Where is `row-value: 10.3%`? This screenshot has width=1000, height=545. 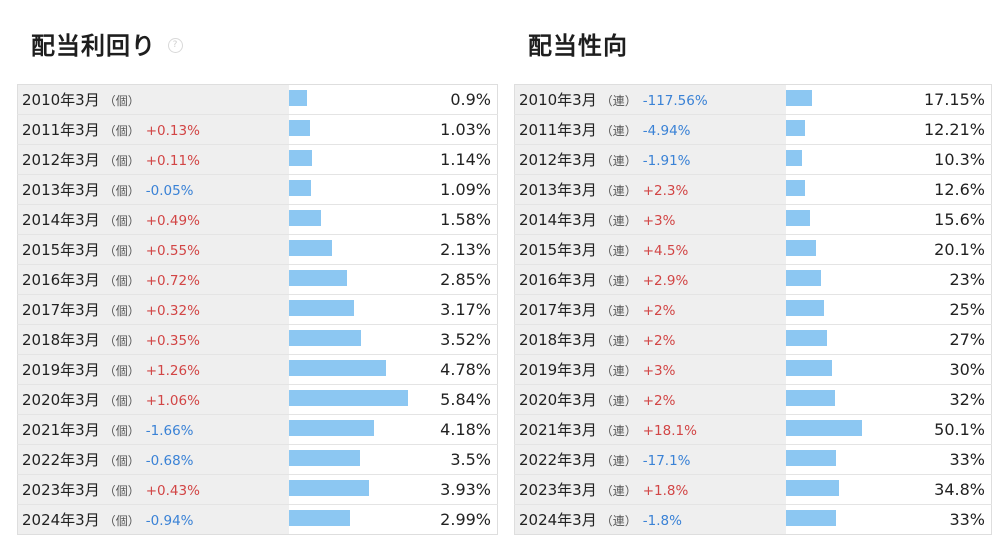
row-value: 10.3% is located at coordinates (949, 159).